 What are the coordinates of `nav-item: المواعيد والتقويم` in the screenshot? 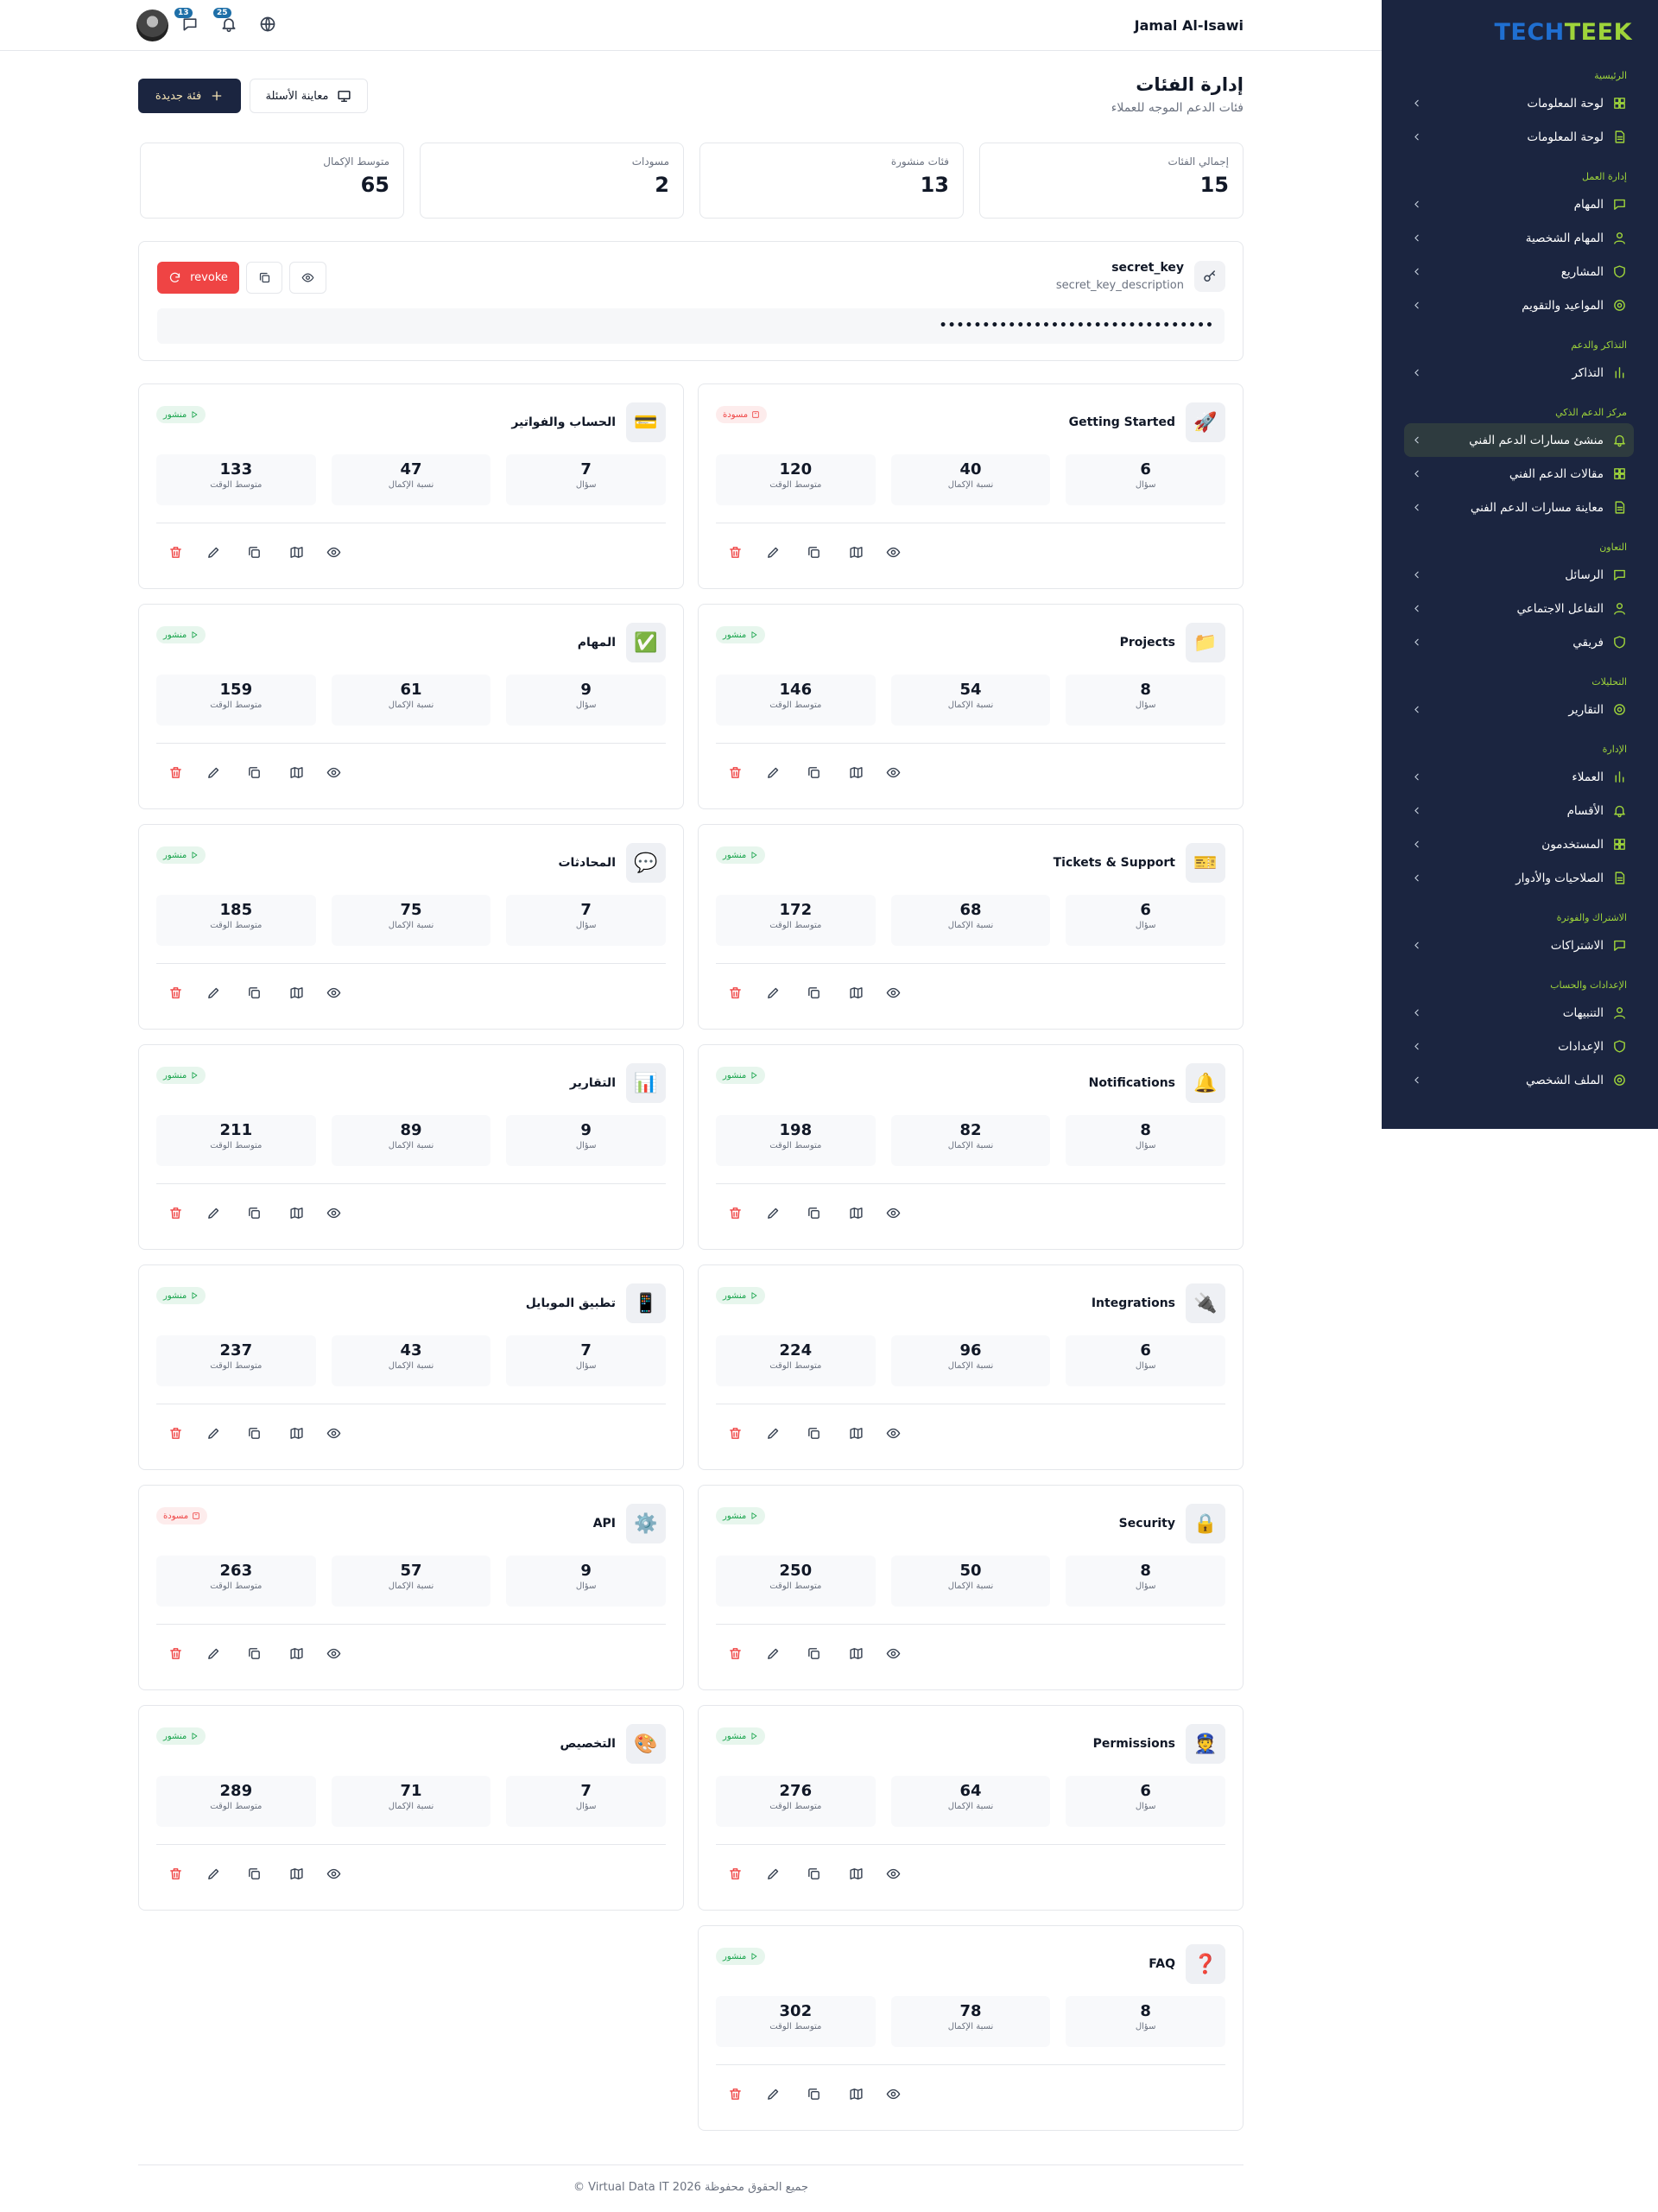 It's located at (1519, 305).